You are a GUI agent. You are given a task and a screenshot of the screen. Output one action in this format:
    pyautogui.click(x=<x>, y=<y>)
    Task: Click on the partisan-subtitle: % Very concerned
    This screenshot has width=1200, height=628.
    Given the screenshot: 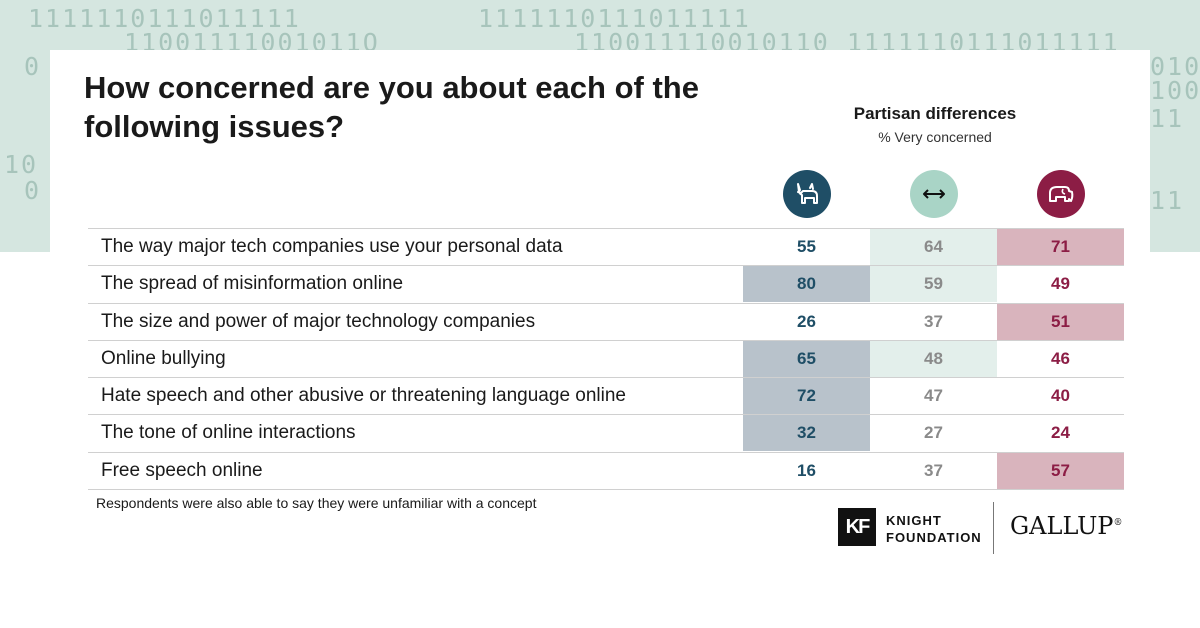 What is the action you would take?
    pyautogui.click(x=935, y=137)
    